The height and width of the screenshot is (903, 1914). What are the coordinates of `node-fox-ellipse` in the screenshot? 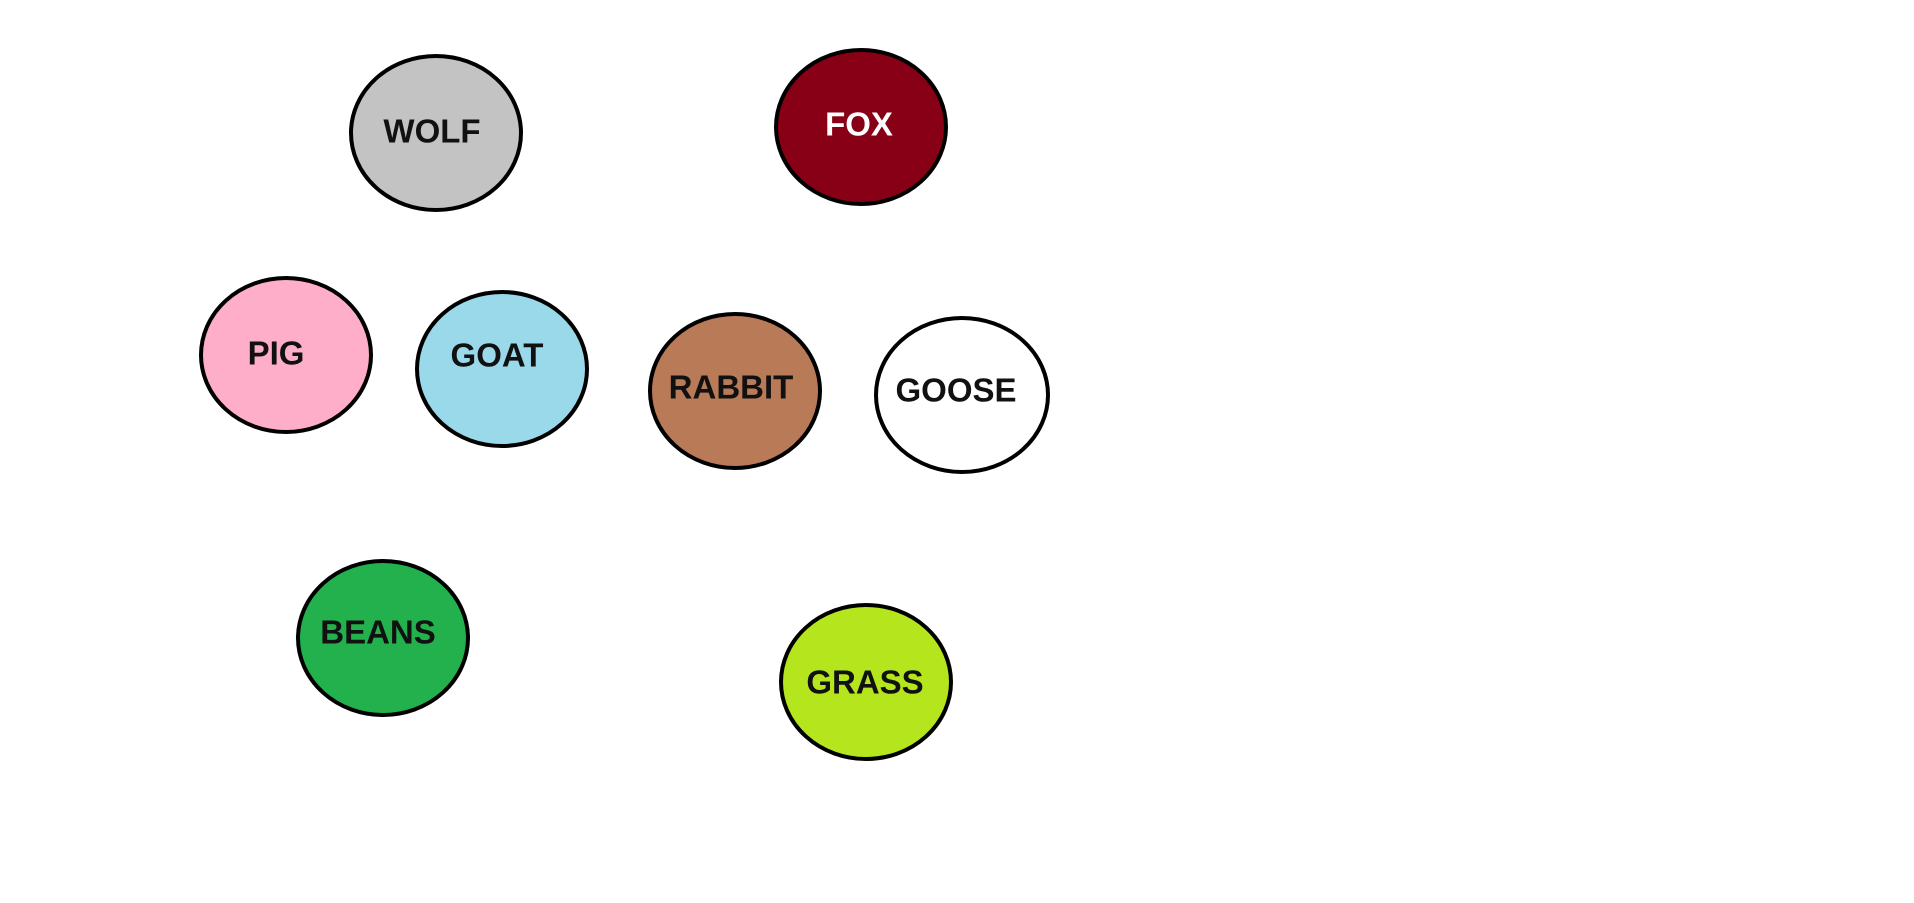 It's located at (861, 127).